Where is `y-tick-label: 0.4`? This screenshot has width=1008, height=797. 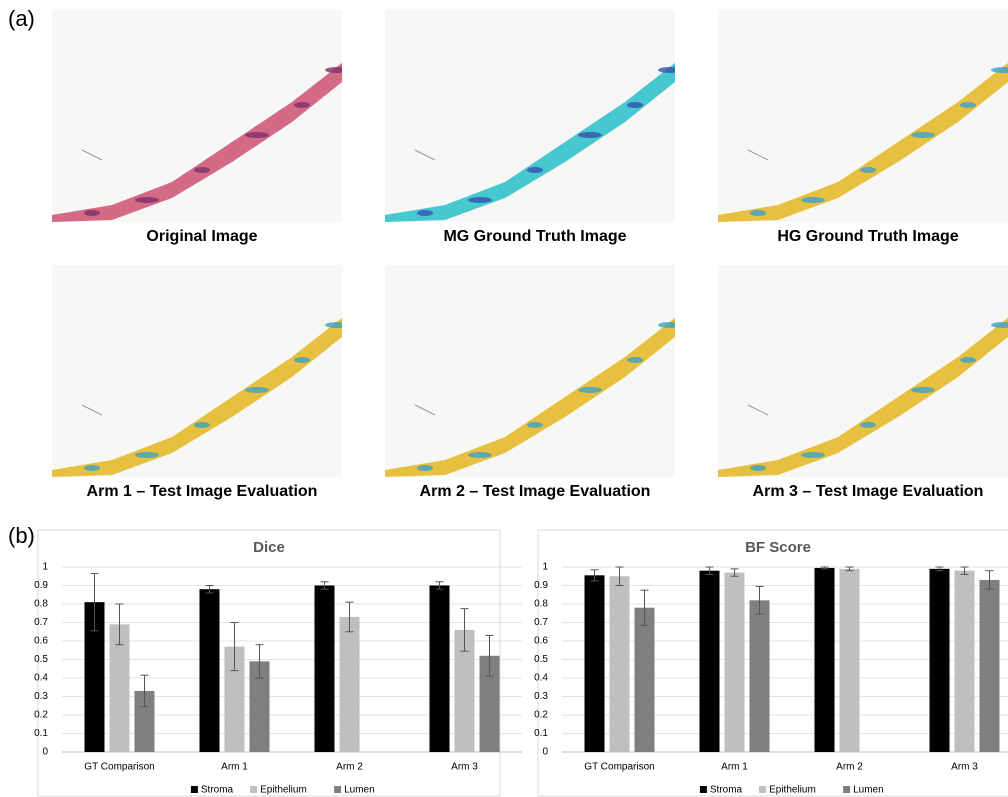
y-tick-label: 0.4 is located at coordinates (41, 678).